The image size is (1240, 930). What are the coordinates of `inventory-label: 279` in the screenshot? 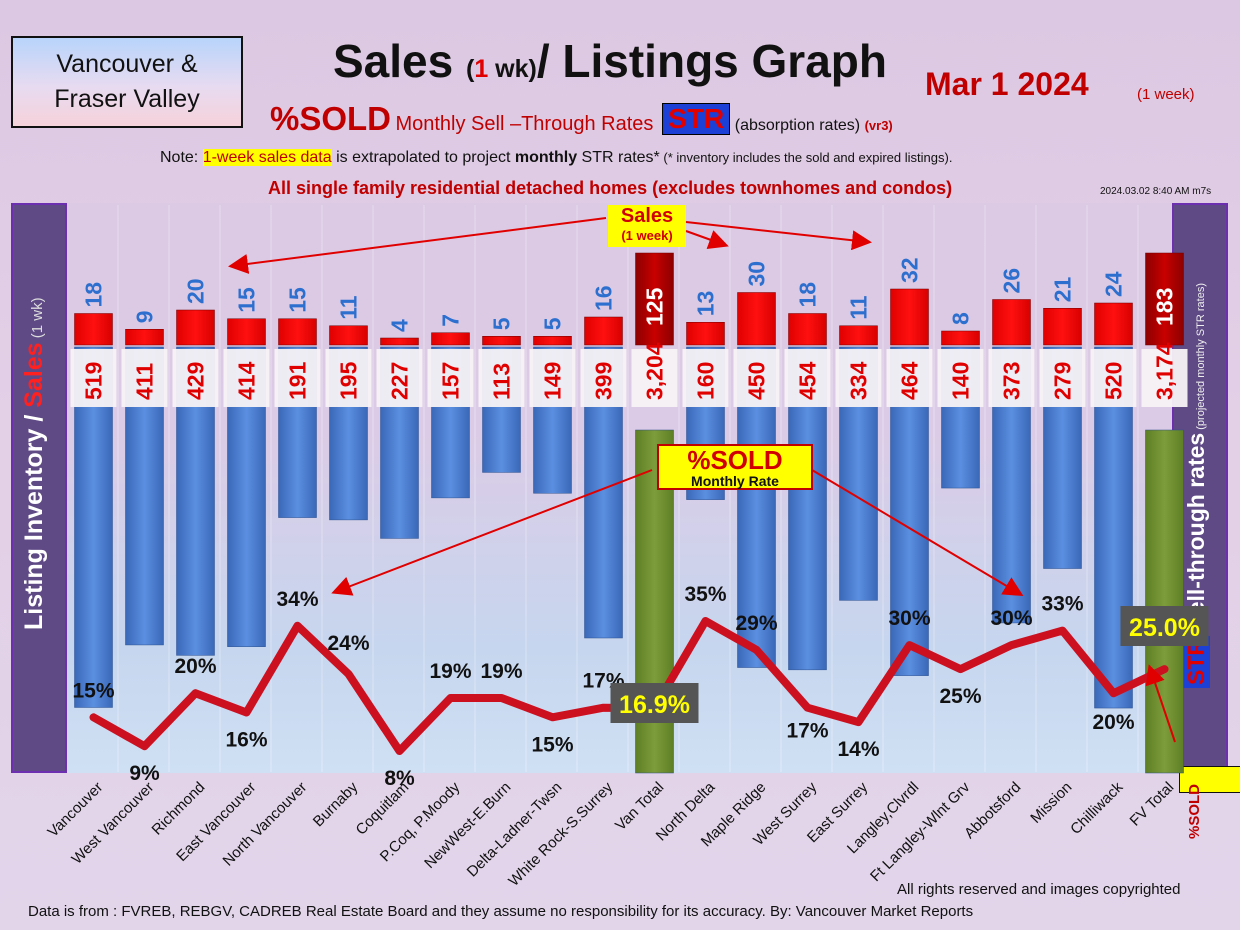 It's located at (1063, 381).